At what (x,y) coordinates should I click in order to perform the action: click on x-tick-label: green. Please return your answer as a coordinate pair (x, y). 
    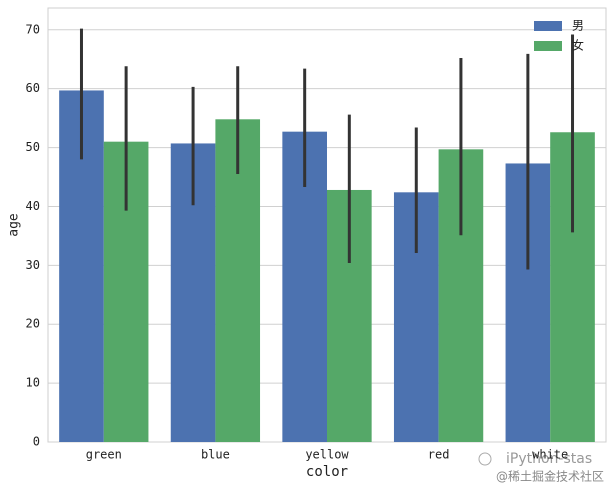
    Looking at the image, I should click on (104, 455).